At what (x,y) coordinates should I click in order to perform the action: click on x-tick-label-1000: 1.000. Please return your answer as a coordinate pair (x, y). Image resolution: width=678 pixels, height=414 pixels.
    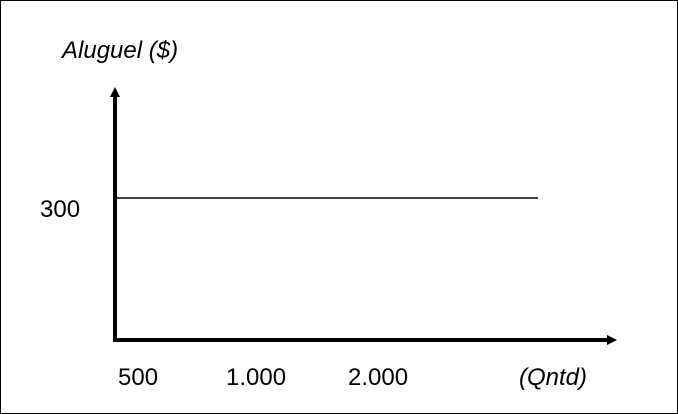
    Looking at the image, I should click on (256, 377).